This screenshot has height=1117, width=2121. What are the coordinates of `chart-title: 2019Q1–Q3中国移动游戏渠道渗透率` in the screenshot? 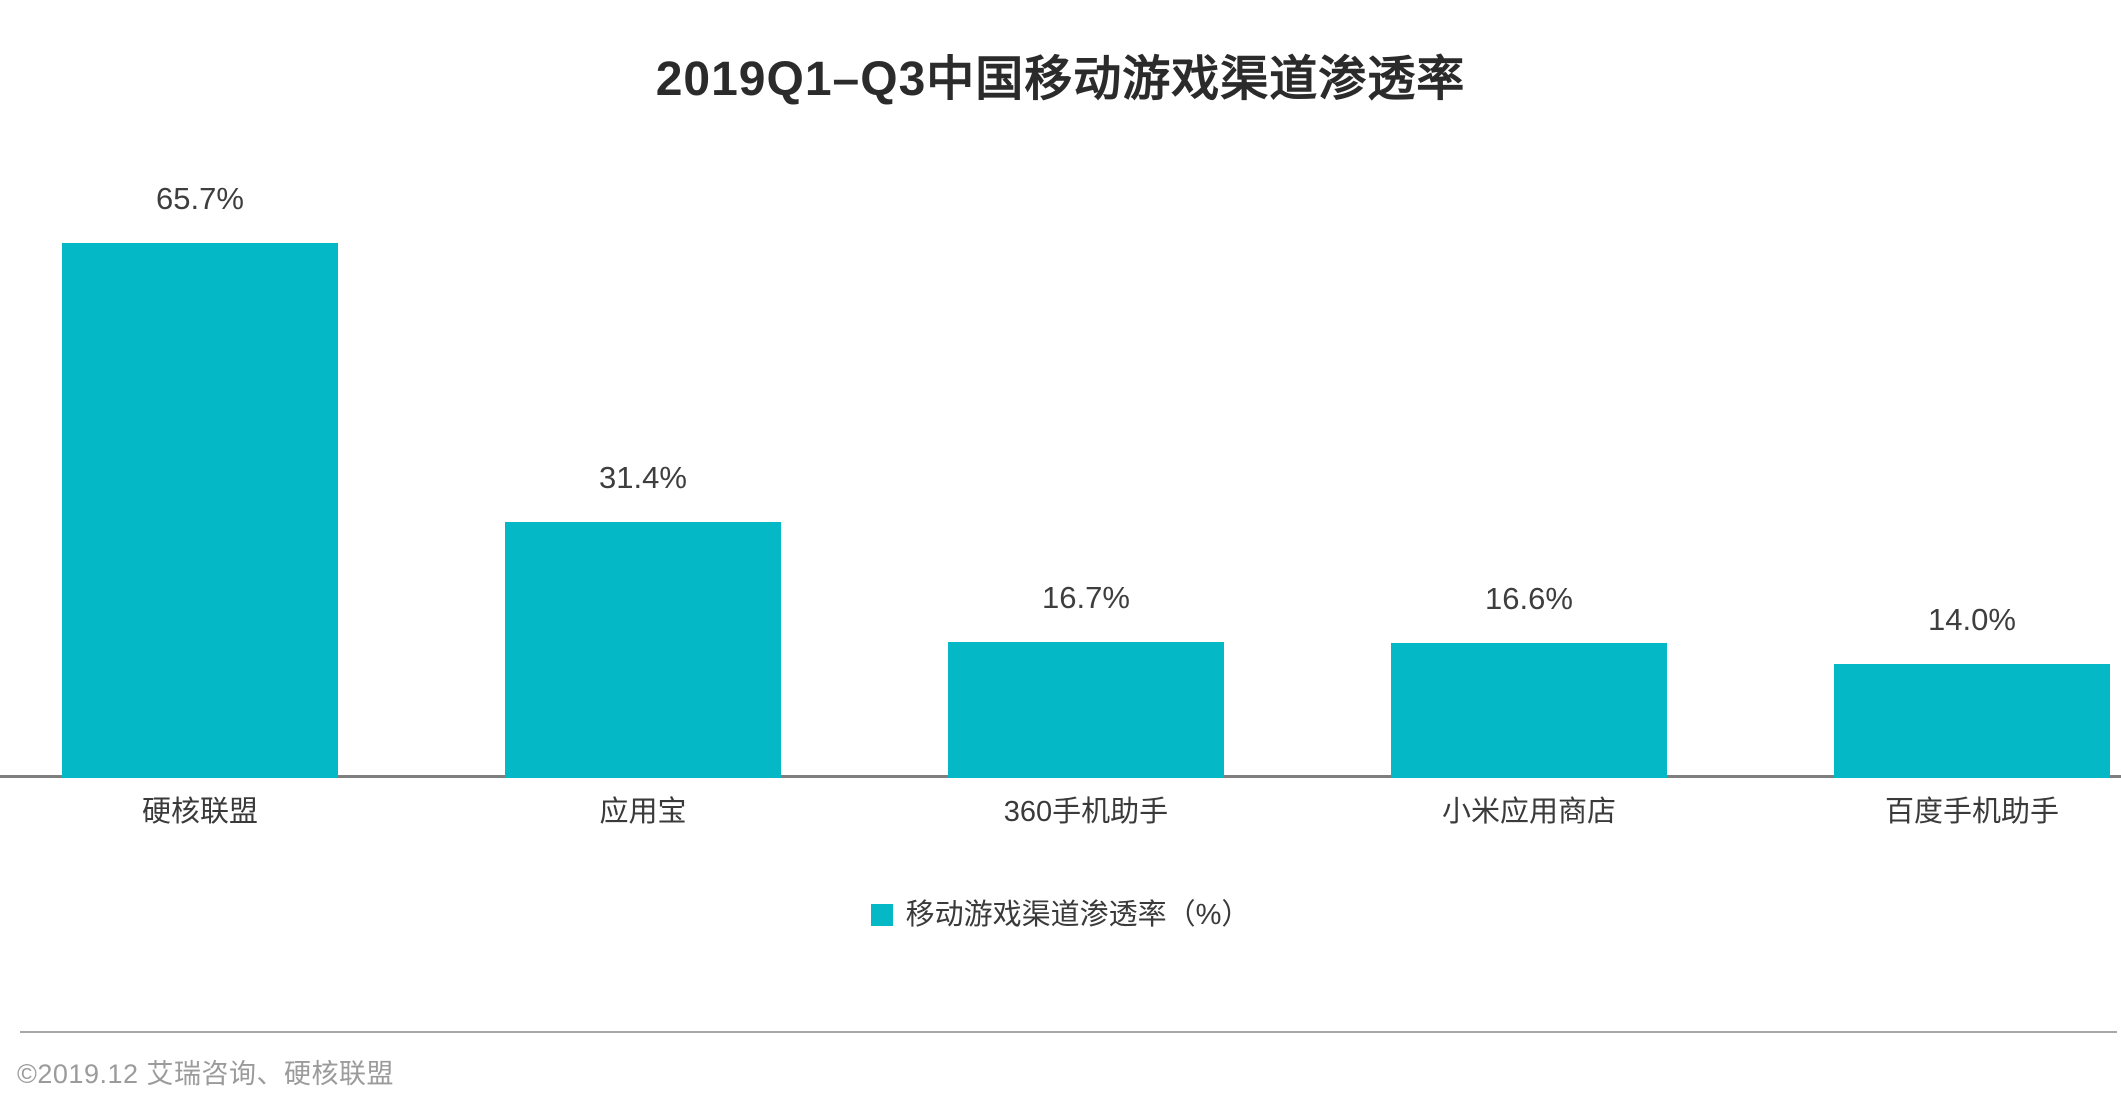 It's located at (1060, 79).